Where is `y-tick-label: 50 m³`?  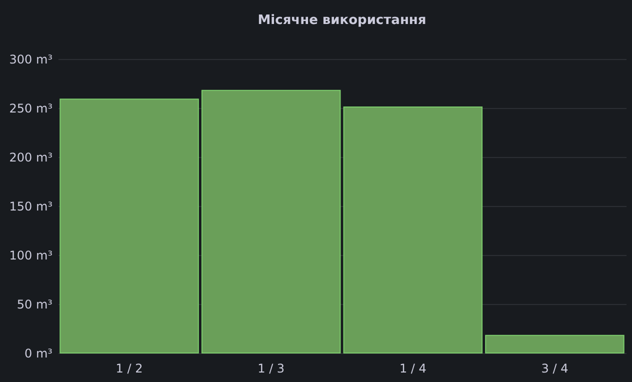 y-tick-label: 50 m³ is located at coordinates (34, 305).